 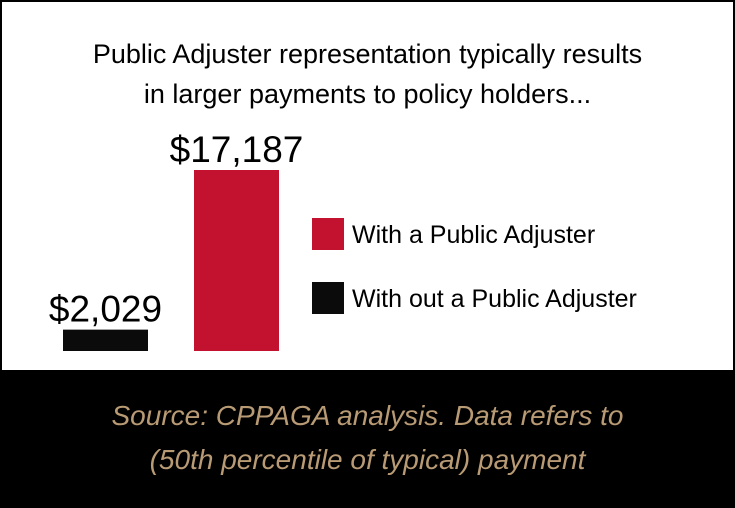 I want to click on legend-swatch-with-out-a-public-adjuster, so click(x=328, y=298).